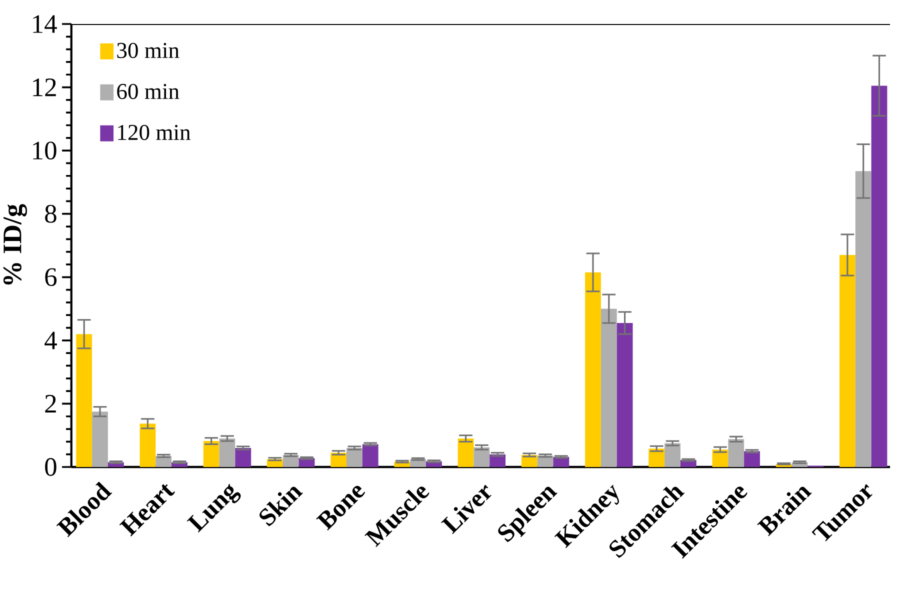  I want to click on y-tick-label: 12, so click(44, 87).